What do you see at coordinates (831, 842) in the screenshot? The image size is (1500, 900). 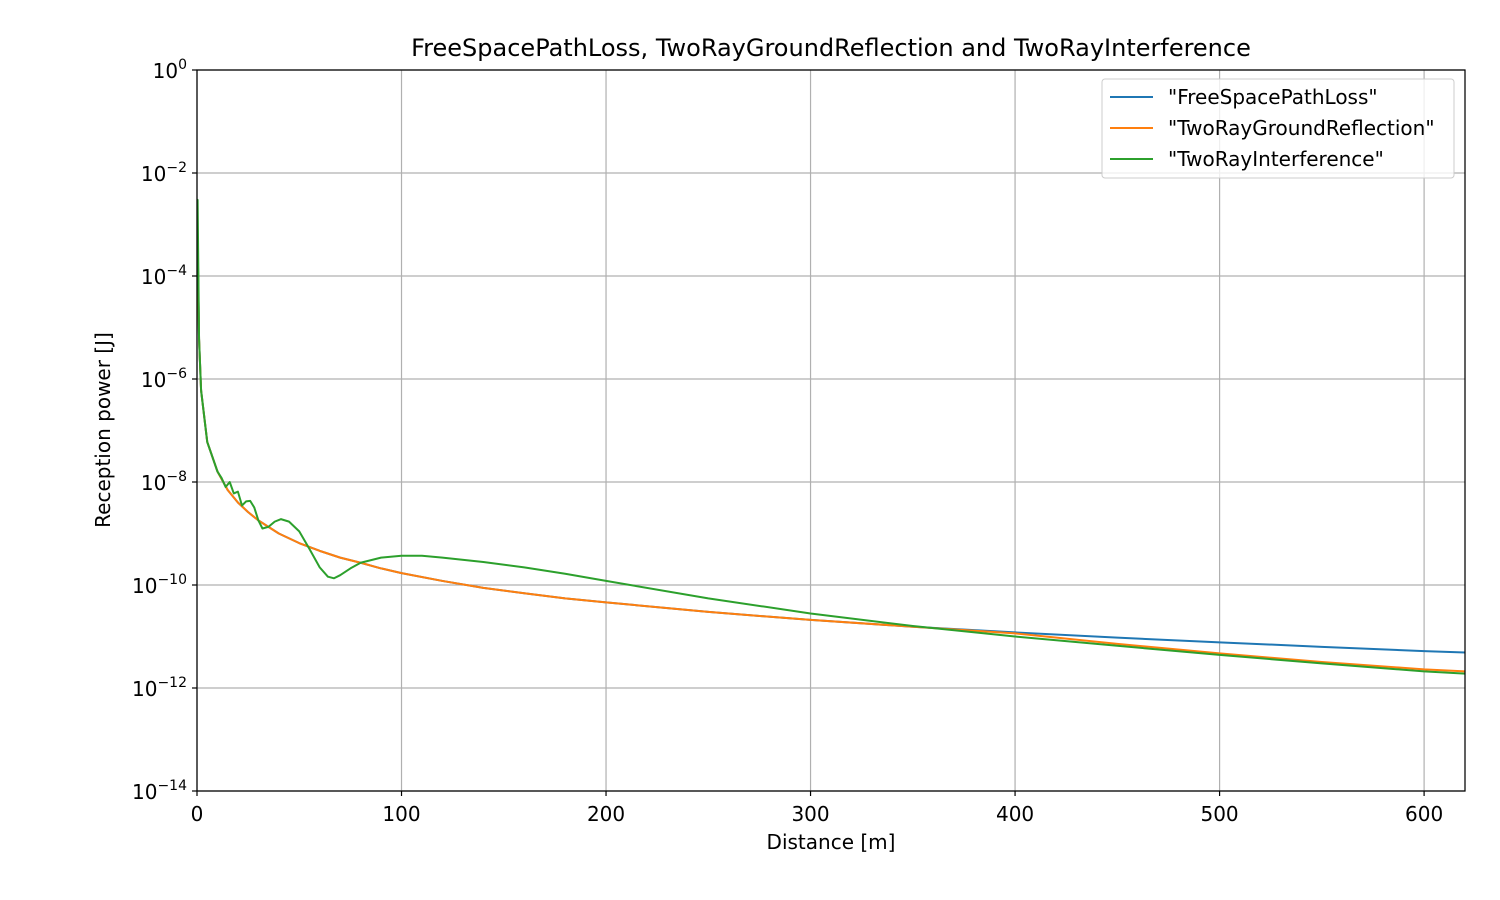 I see `x-axis-label: Distance [m]` at bounding box center [831, 842].